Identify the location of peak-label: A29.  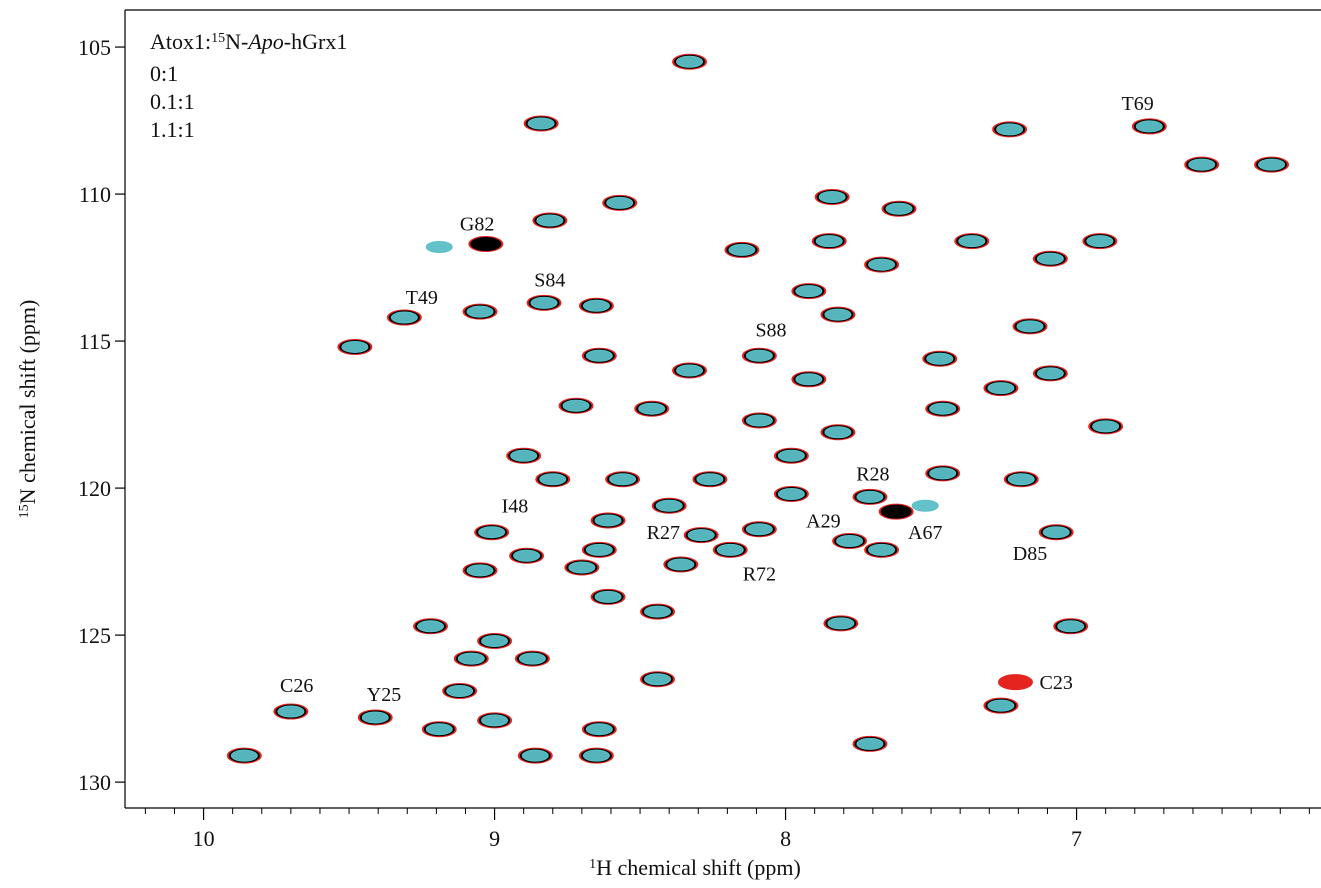
(823, 521).